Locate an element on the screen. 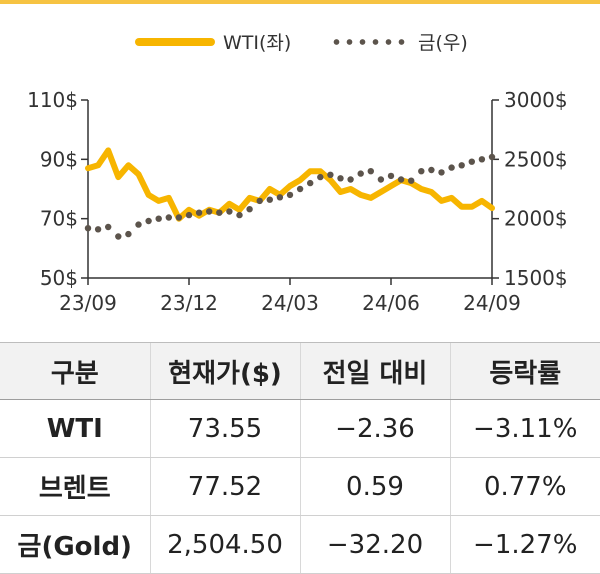 Image resolution: width=600 pixels, height=574 pixels. legend-item-wti: WTI(좌) is located at coordinates (213, 41).